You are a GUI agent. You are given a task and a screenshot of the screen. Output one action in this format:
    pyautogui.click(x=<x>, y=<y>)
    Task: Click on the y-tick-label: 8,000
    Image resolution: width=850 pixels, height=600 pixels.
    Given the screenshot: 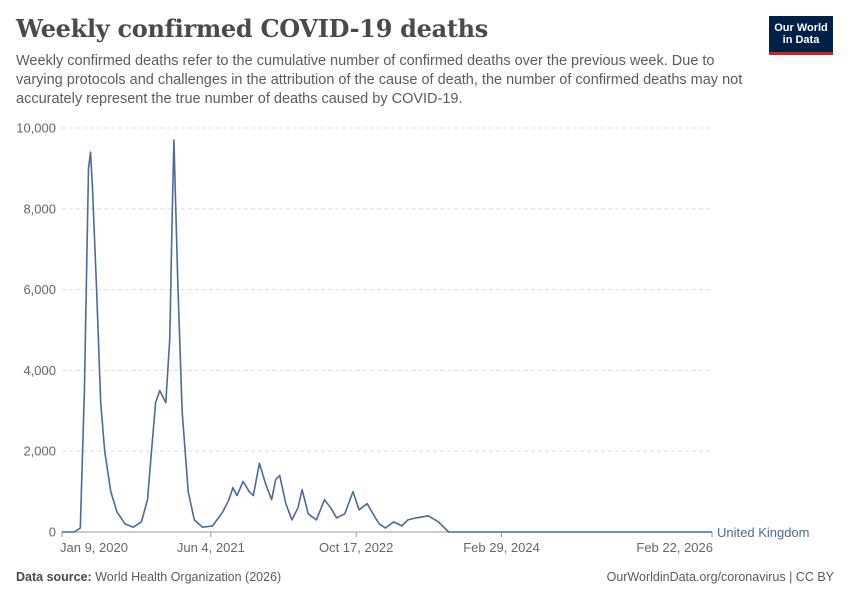 What is the action you would take?
    pyautogui.click(x=39, y=208)
    